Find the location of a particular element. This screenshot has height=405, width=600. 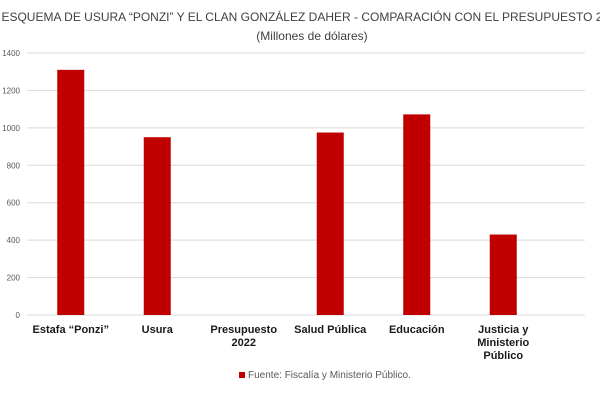

y-tick-label: 1000 is located at coordinates (11, 128).